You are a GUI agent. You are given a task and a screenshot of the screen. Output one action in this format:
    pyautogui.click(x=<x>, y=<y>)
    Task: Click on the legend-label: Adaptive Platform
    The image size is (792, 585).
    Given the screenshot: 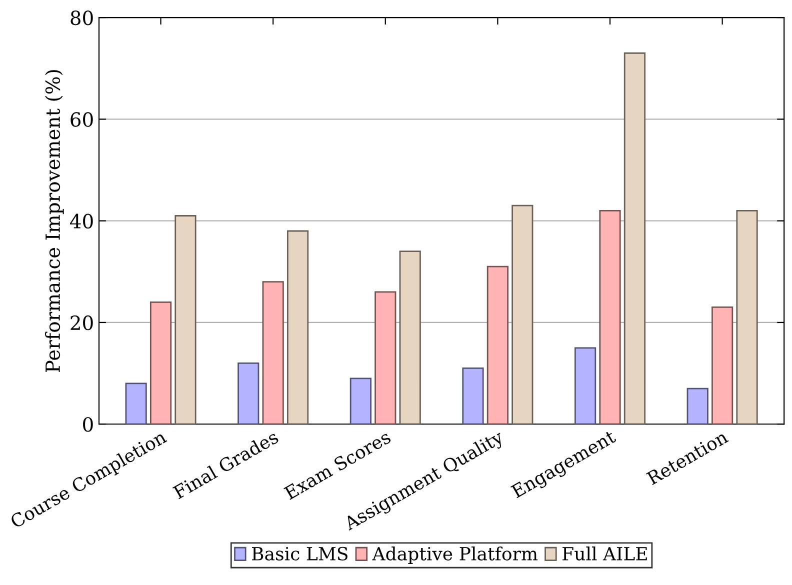 What is the action you would take?
    pyautogui.click(x=455, y=555)
    